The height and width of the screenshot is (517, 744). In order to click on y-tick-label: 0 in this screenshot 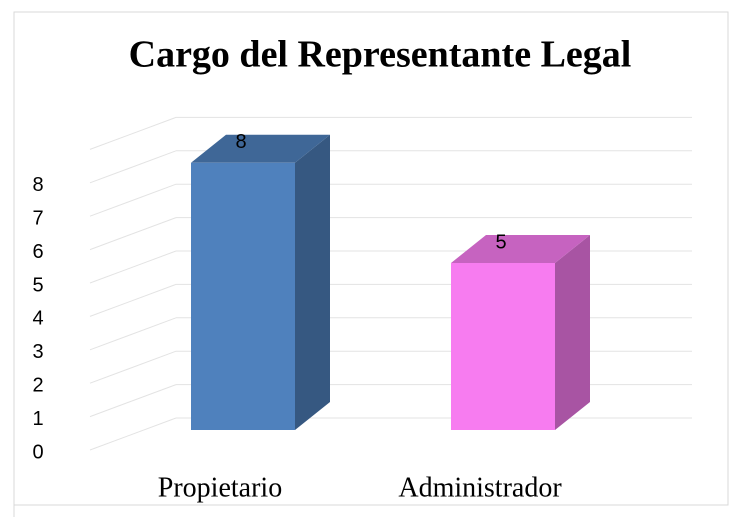, I will do `click(37, 452)`.